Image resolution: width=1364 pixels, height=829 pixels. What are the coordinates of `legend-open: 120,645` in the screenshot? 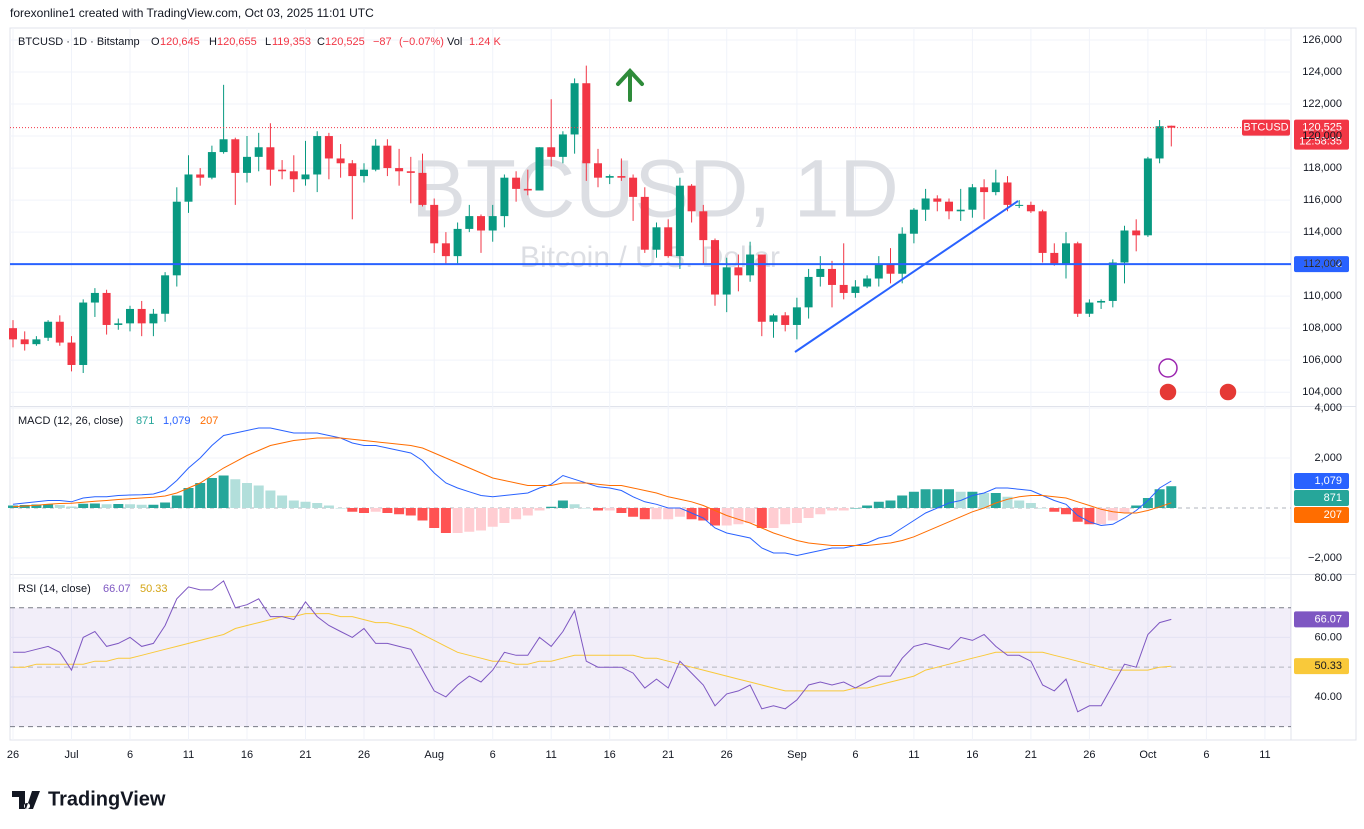 It's located at (180, 42).